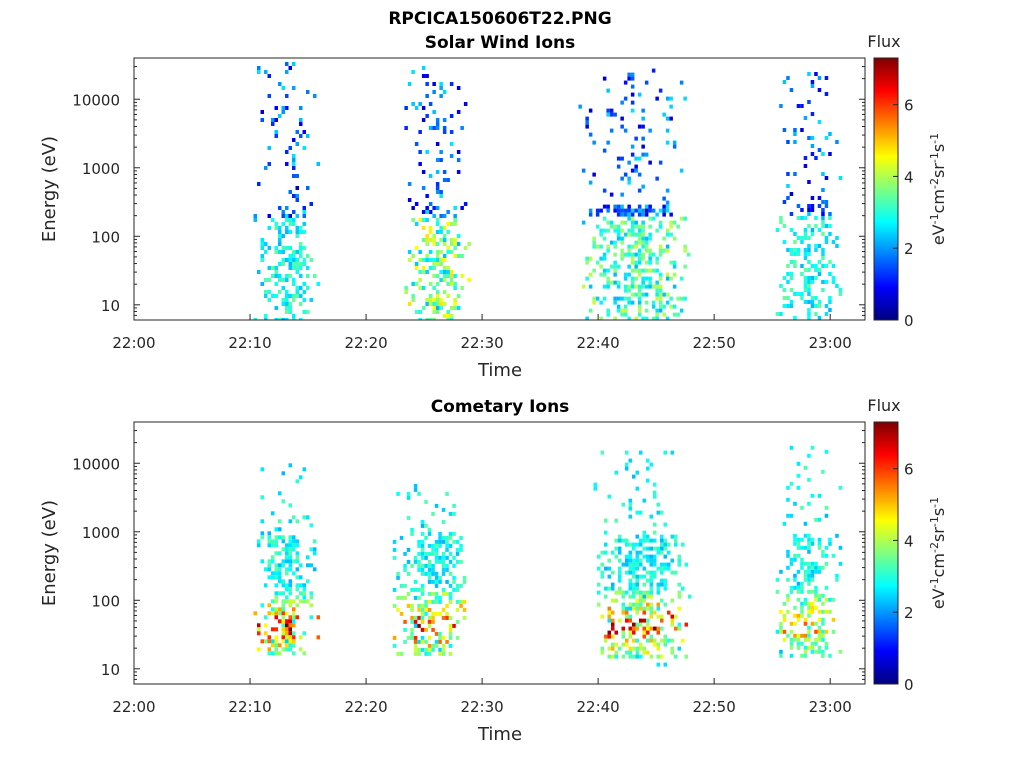  I want to click on x-tick-label: 22:10, so click(249, 707).